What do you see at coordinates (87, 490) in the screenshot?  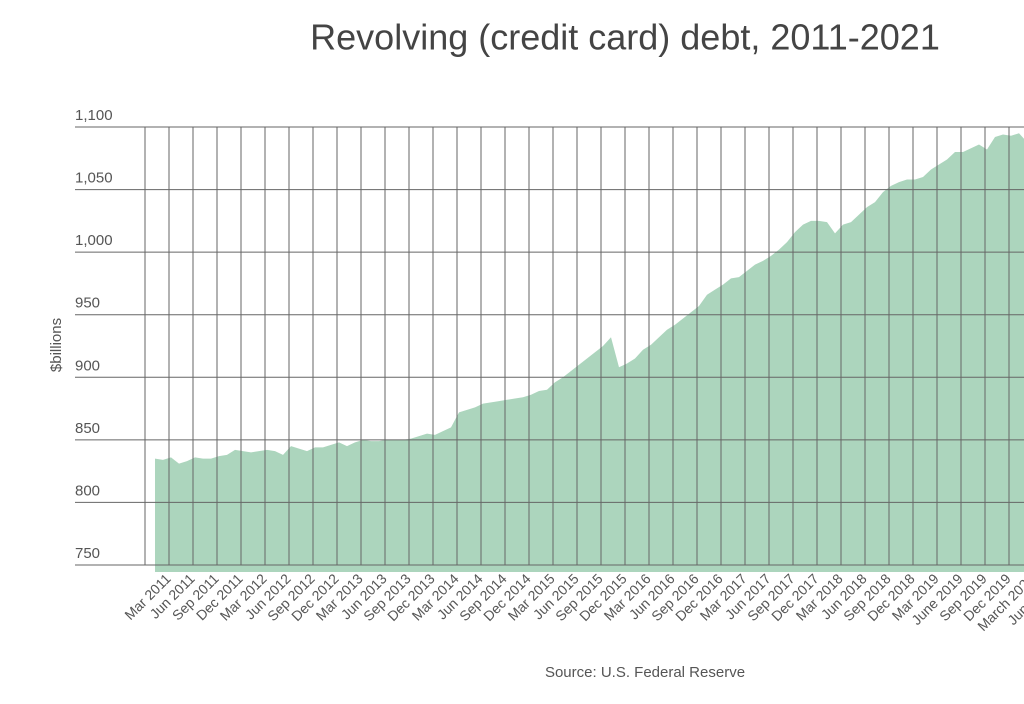 I see `y-tick-label: 800` at bounding box center [87, 490].